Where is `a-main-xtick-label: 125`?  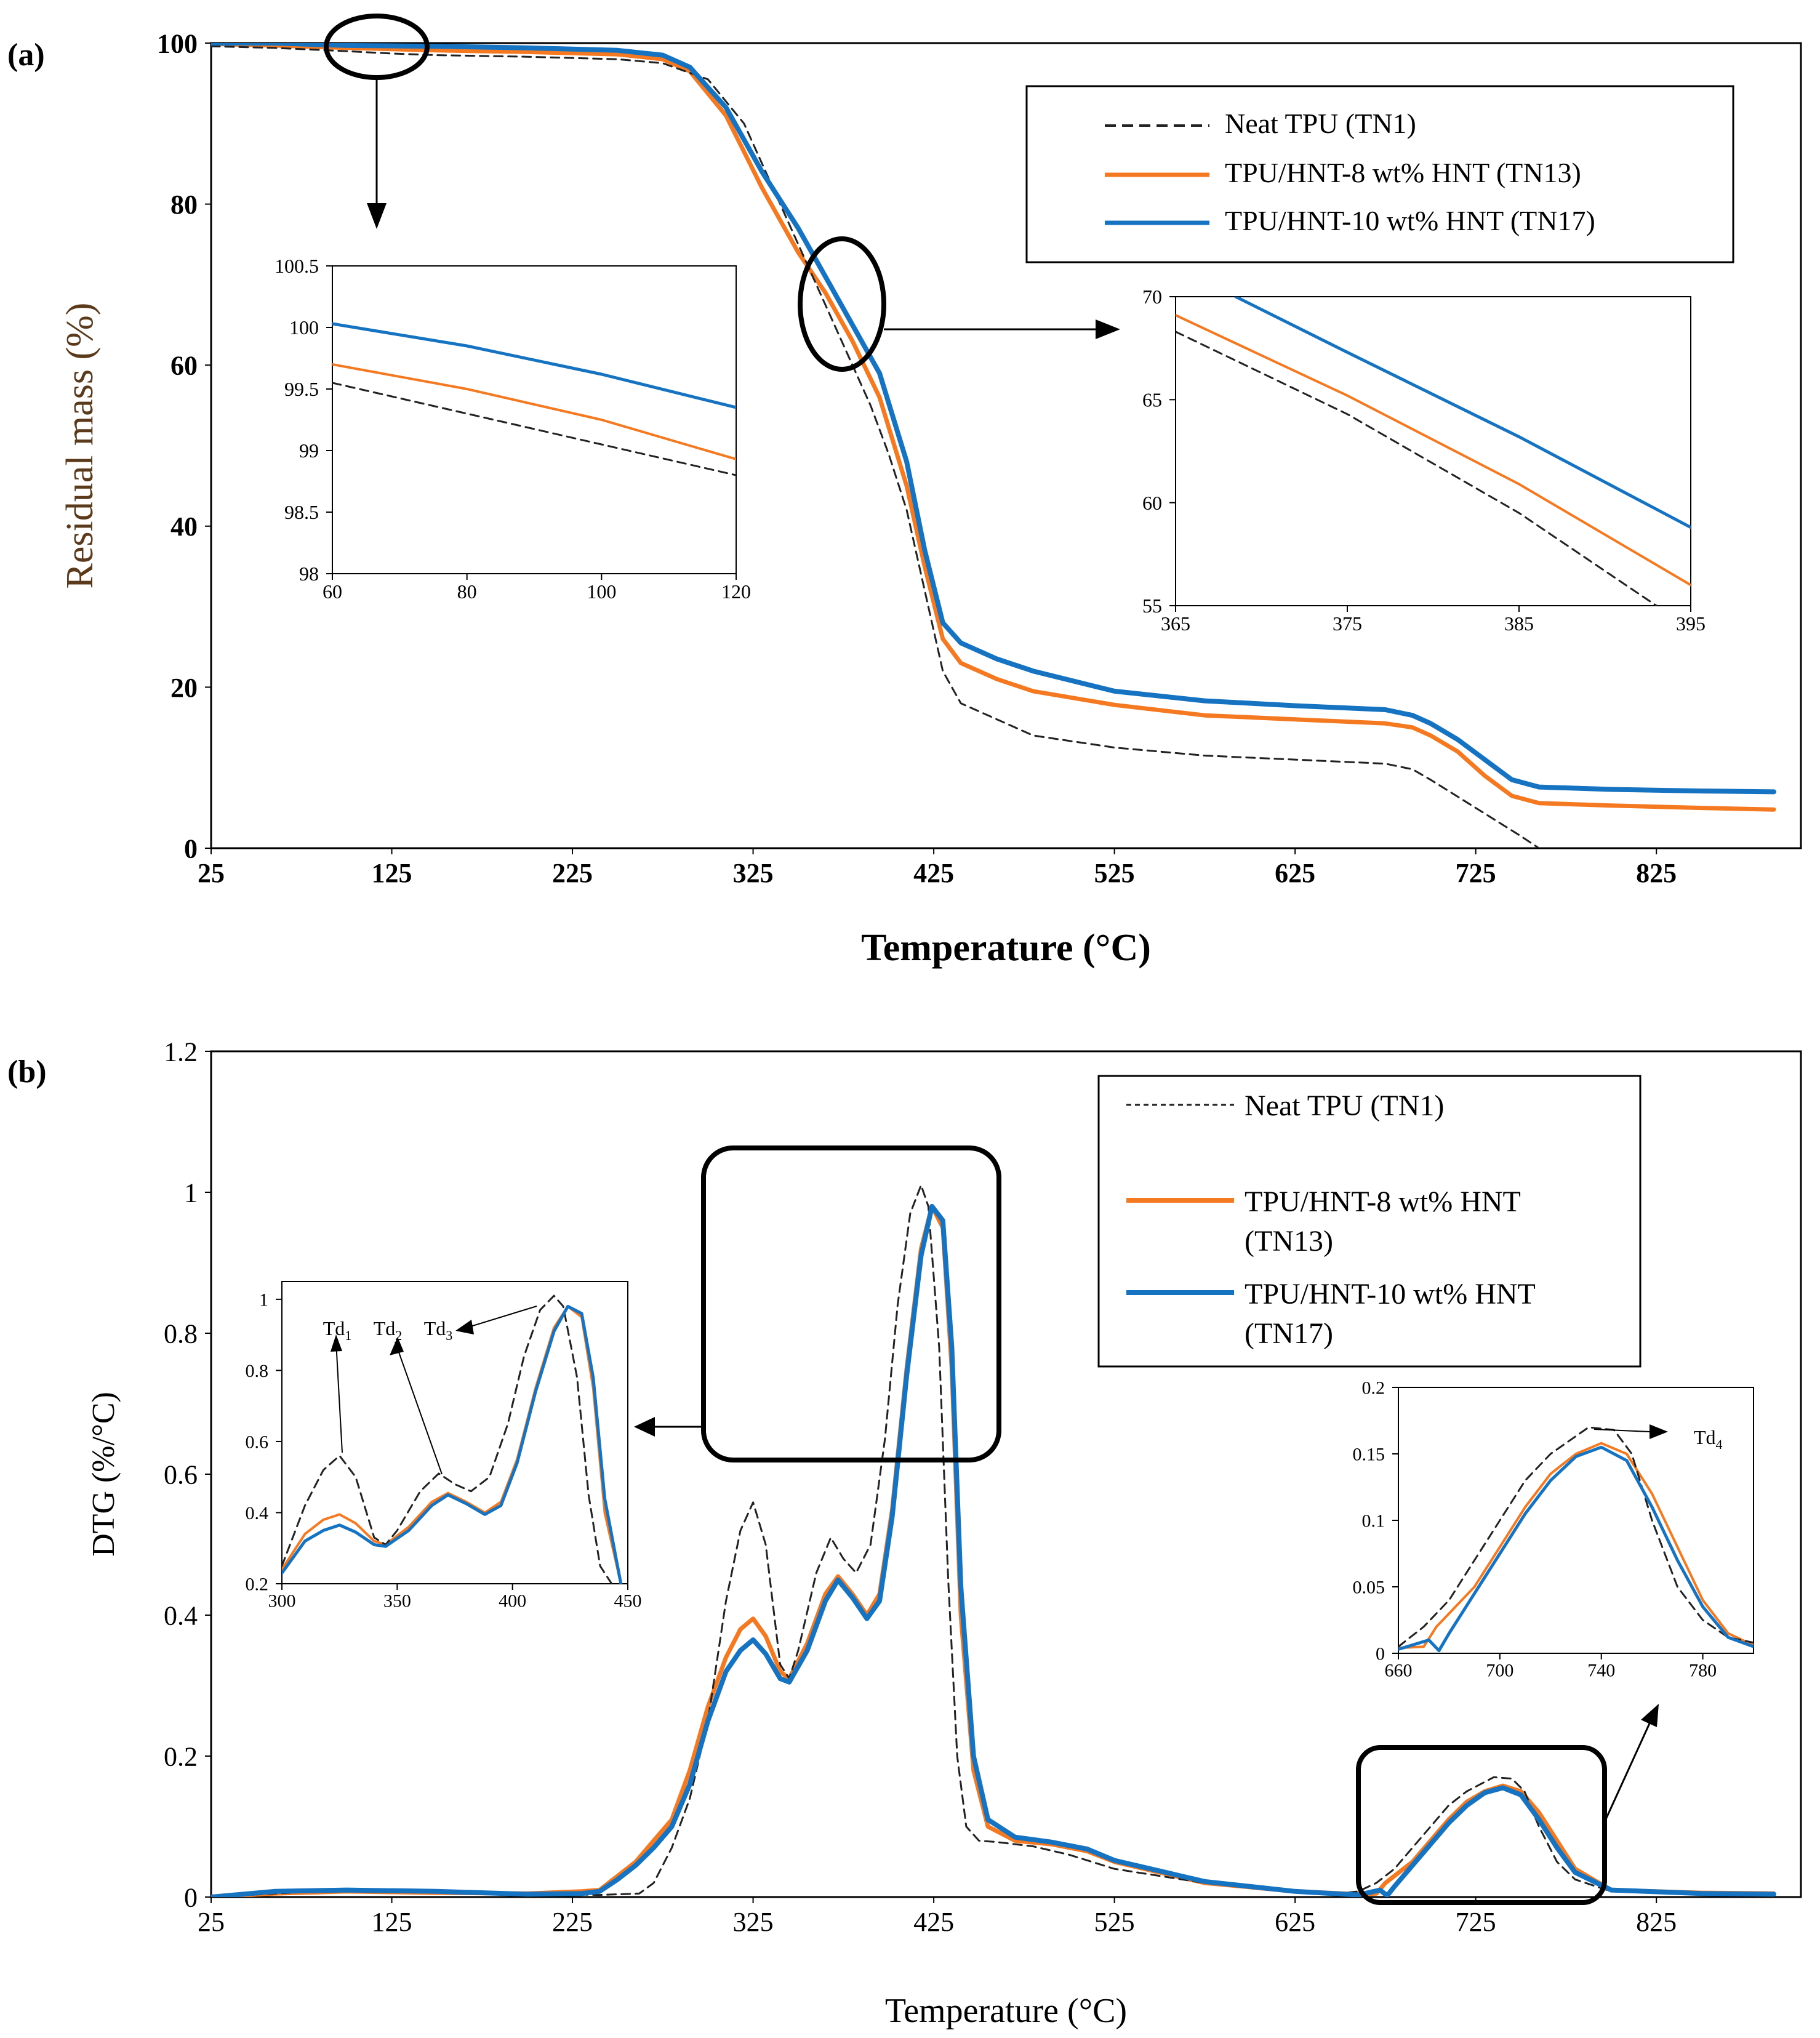 a-main-xtick-label: 125 is located at coordinates (392, 873).